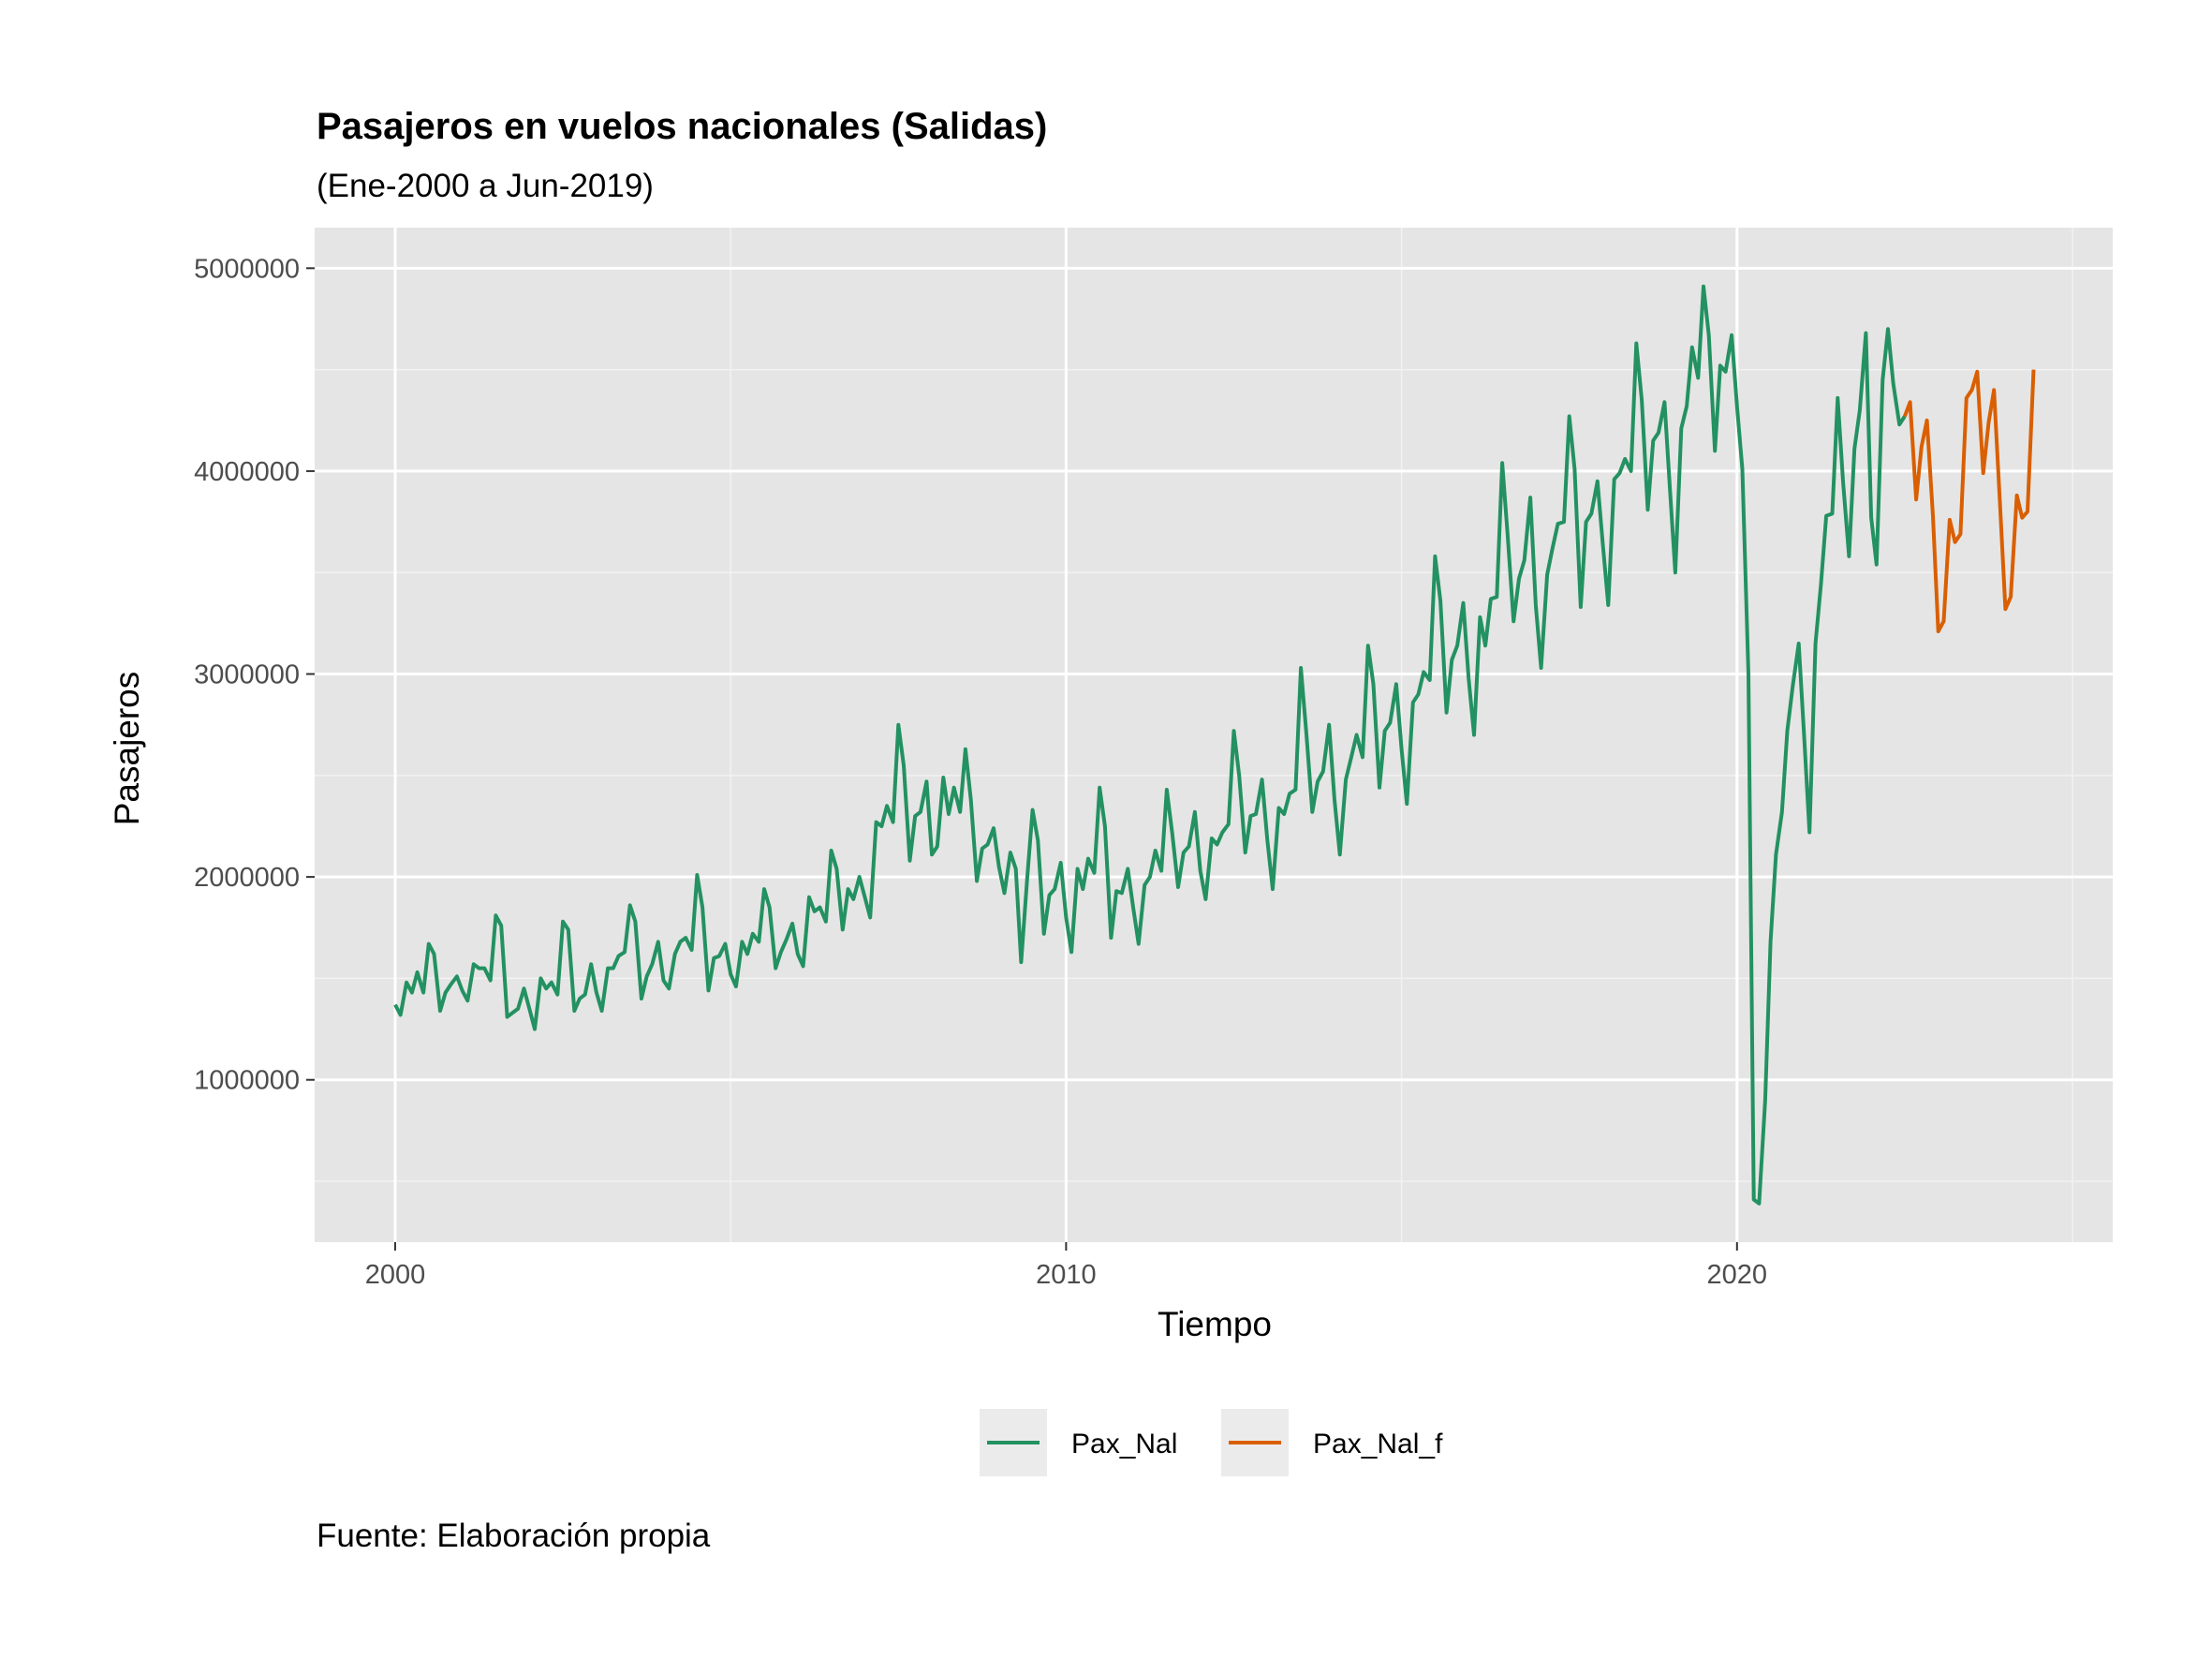 Image resolution: width=2212 pixels, height=1659 pixels. What do you see at coordinates (247, 1081) in the screenshot?
I see `y-tick-label: 1000000` at bounding box center [247, 1081].